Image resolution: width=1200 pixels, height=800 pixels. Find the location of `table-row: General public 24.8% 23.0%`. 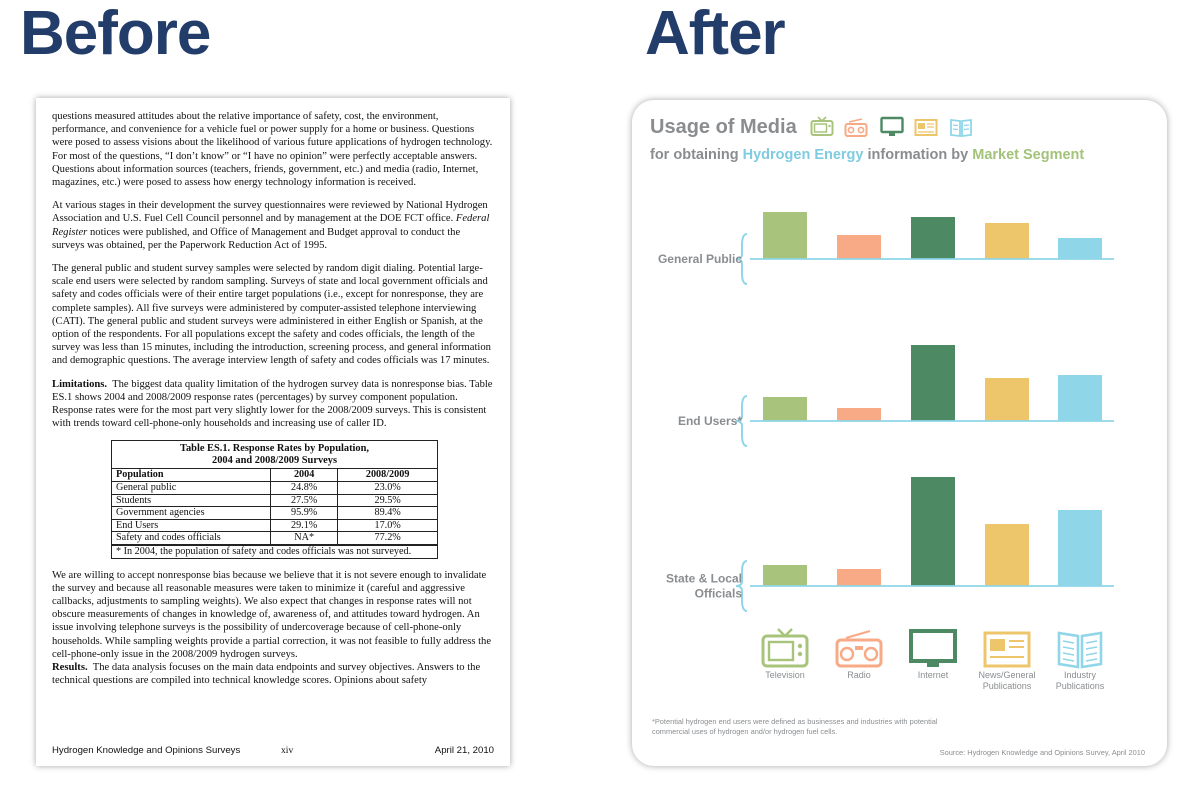

table-row: General public 24.8% 23.0% is located at coordinates (274, 488).